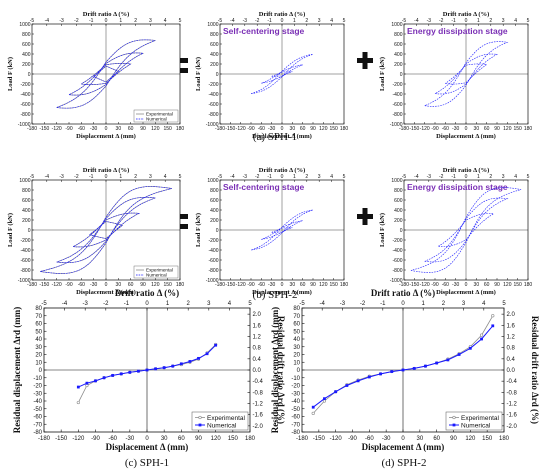 This screenshot has height=473, width=550. What do you see at coordinates (214, 65) in the screenshot?
I see `y-tick-label: 200` at bounding box center [214, 65].